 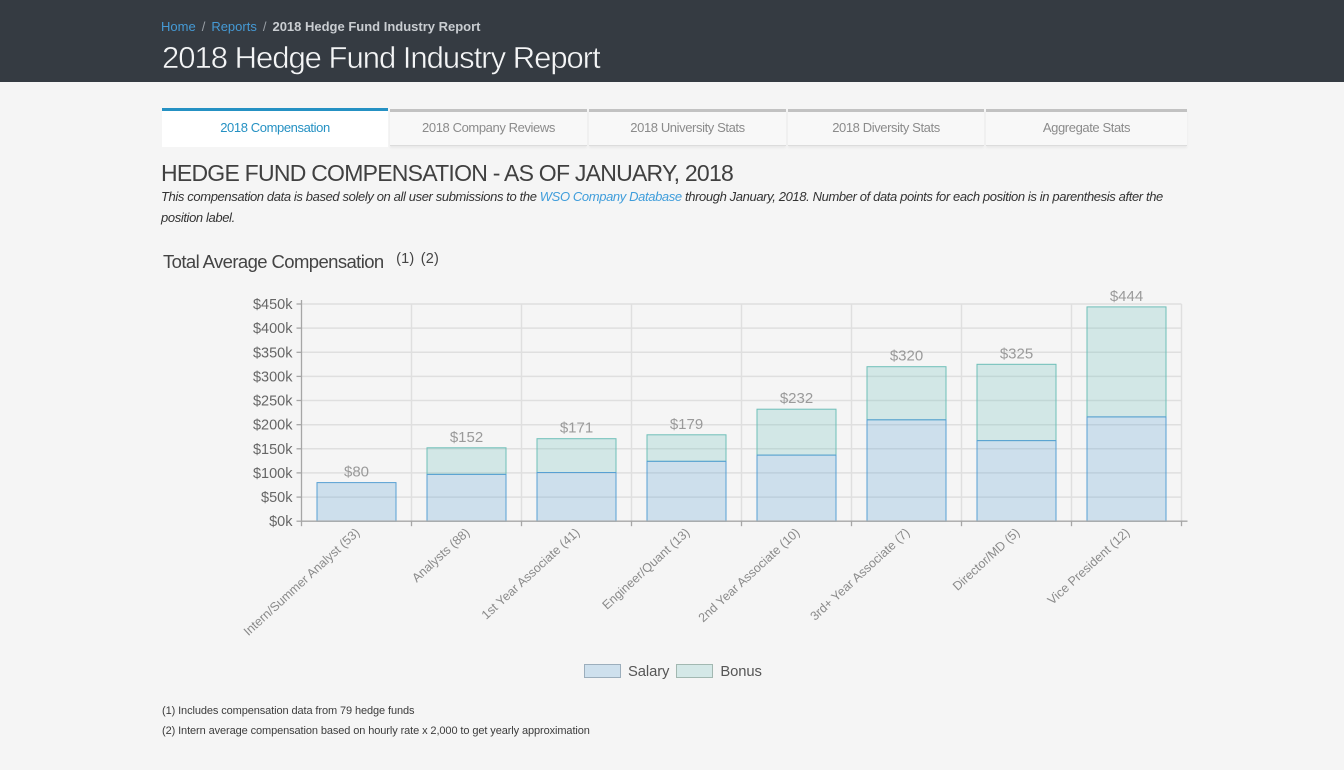 What do you see at coordinates (273, 305) in the screenshot?
I see `svg-text: $450k` at bounding box center [273, 305].